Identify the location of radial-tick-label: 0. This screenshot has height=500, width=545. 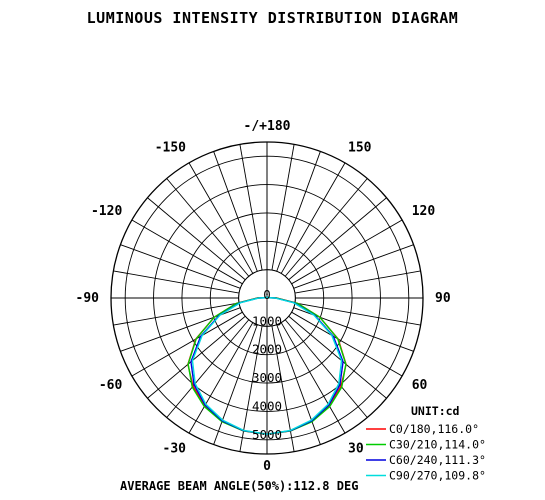
(267, 294).